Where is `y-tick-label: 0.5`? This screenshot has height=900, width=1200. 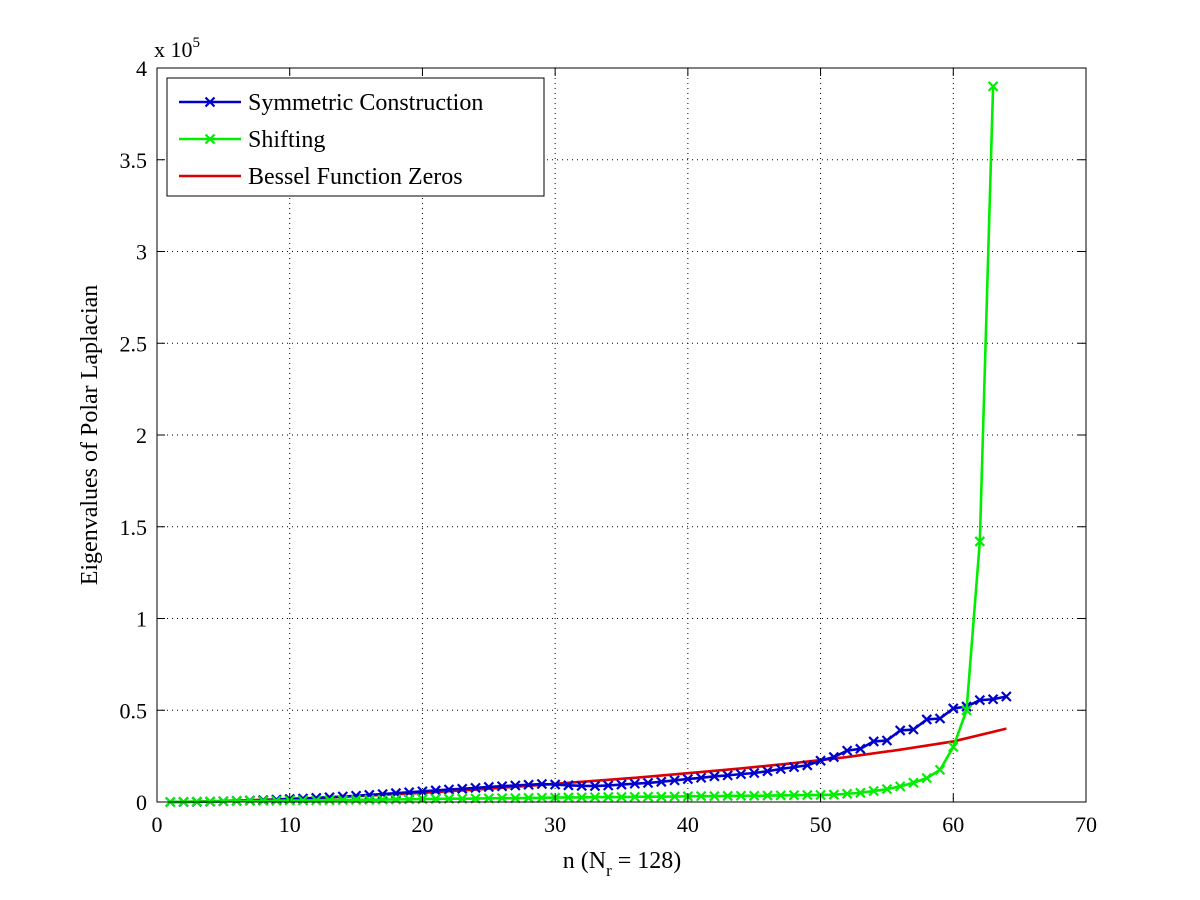
y-tick-label: 0.5 is located at coordinates (134, 710).